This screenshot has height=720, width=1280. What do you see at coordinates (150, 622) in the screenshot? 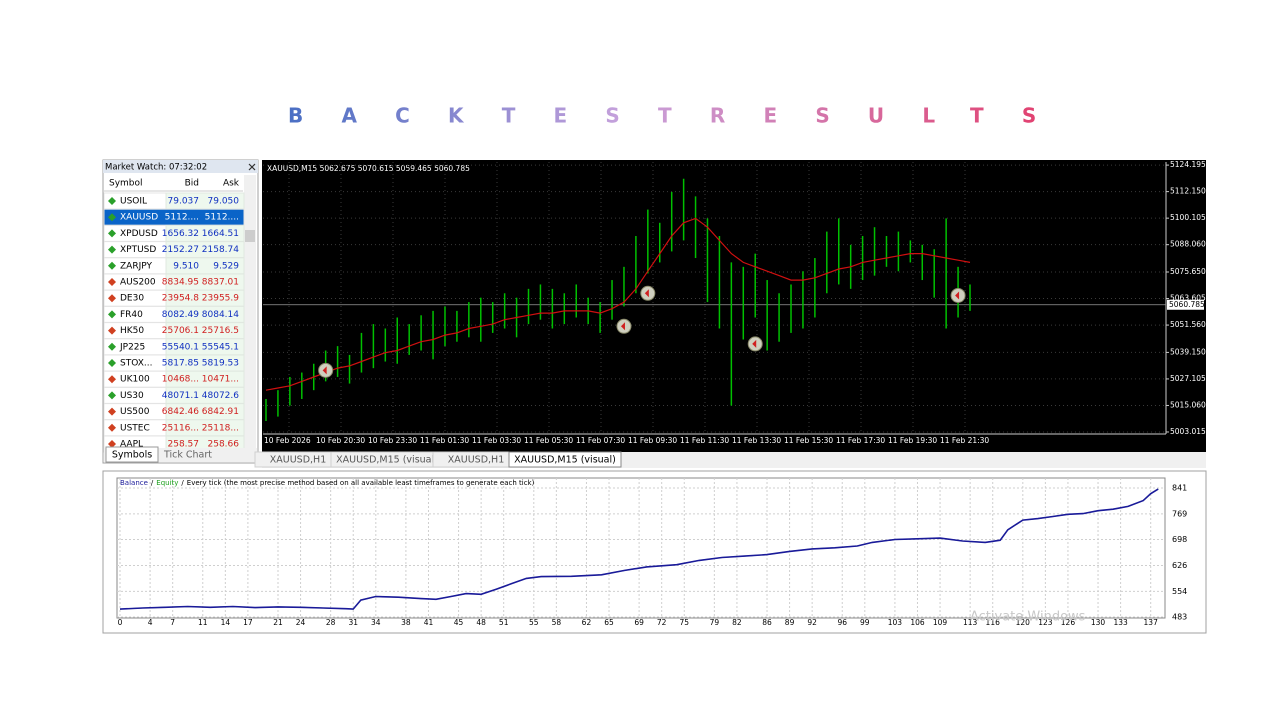
I see `x-tick-label: 4` at bounding box center [150, 622].